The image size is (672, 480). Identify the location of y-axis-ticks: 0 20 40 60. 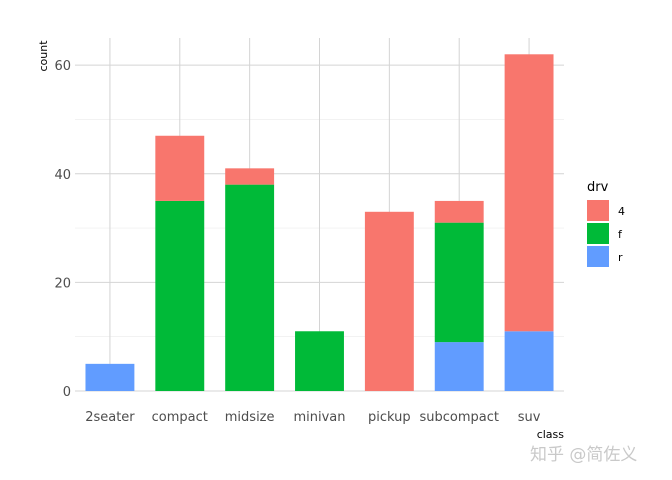
(62, 229).